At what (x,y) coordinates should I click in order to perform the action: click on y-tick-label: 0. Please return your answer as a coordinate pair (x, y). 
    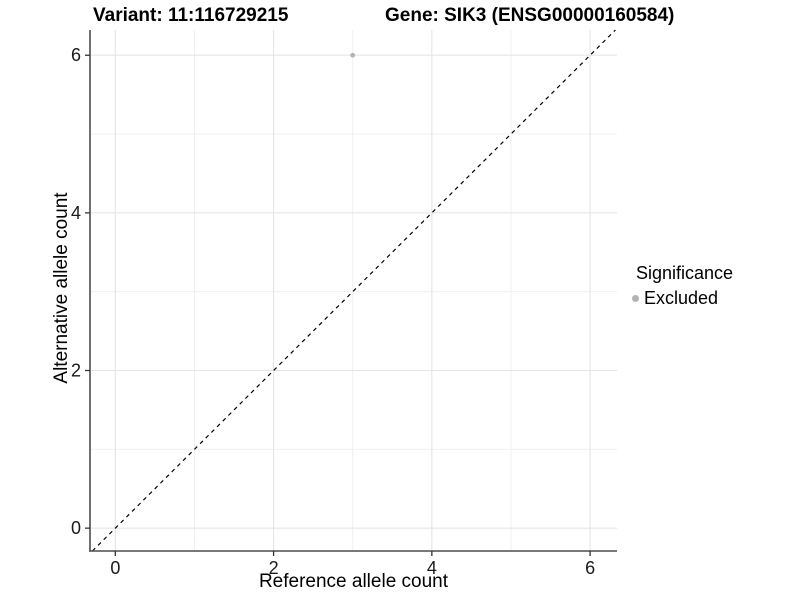
    Looking at the image, I should click on (76, 528).